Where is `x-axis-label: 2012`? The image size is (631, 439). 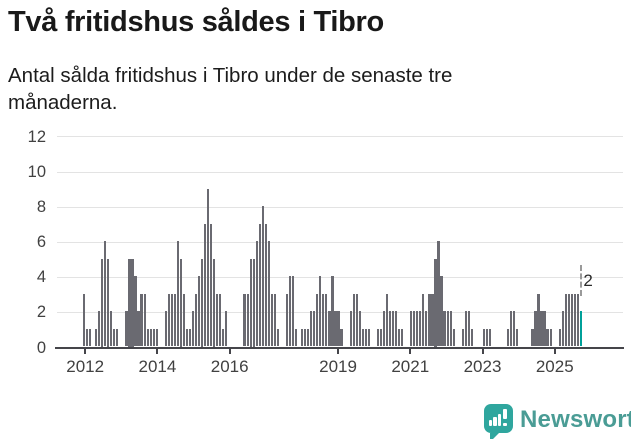
x-axis-label: 2012 is located at coordinates (85, 366).